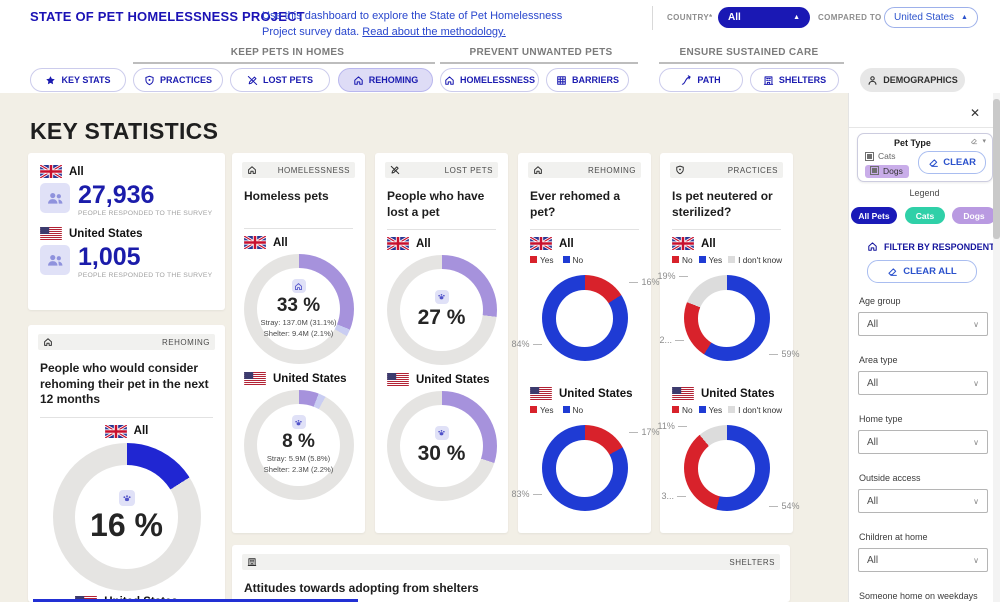 The width and height of the screenshot is (1000, 602). What do you see at coordinates (434, 32) in the screenshot?
I see `methodology-link: Read about the methodology.` at bounding box center [434, 32].